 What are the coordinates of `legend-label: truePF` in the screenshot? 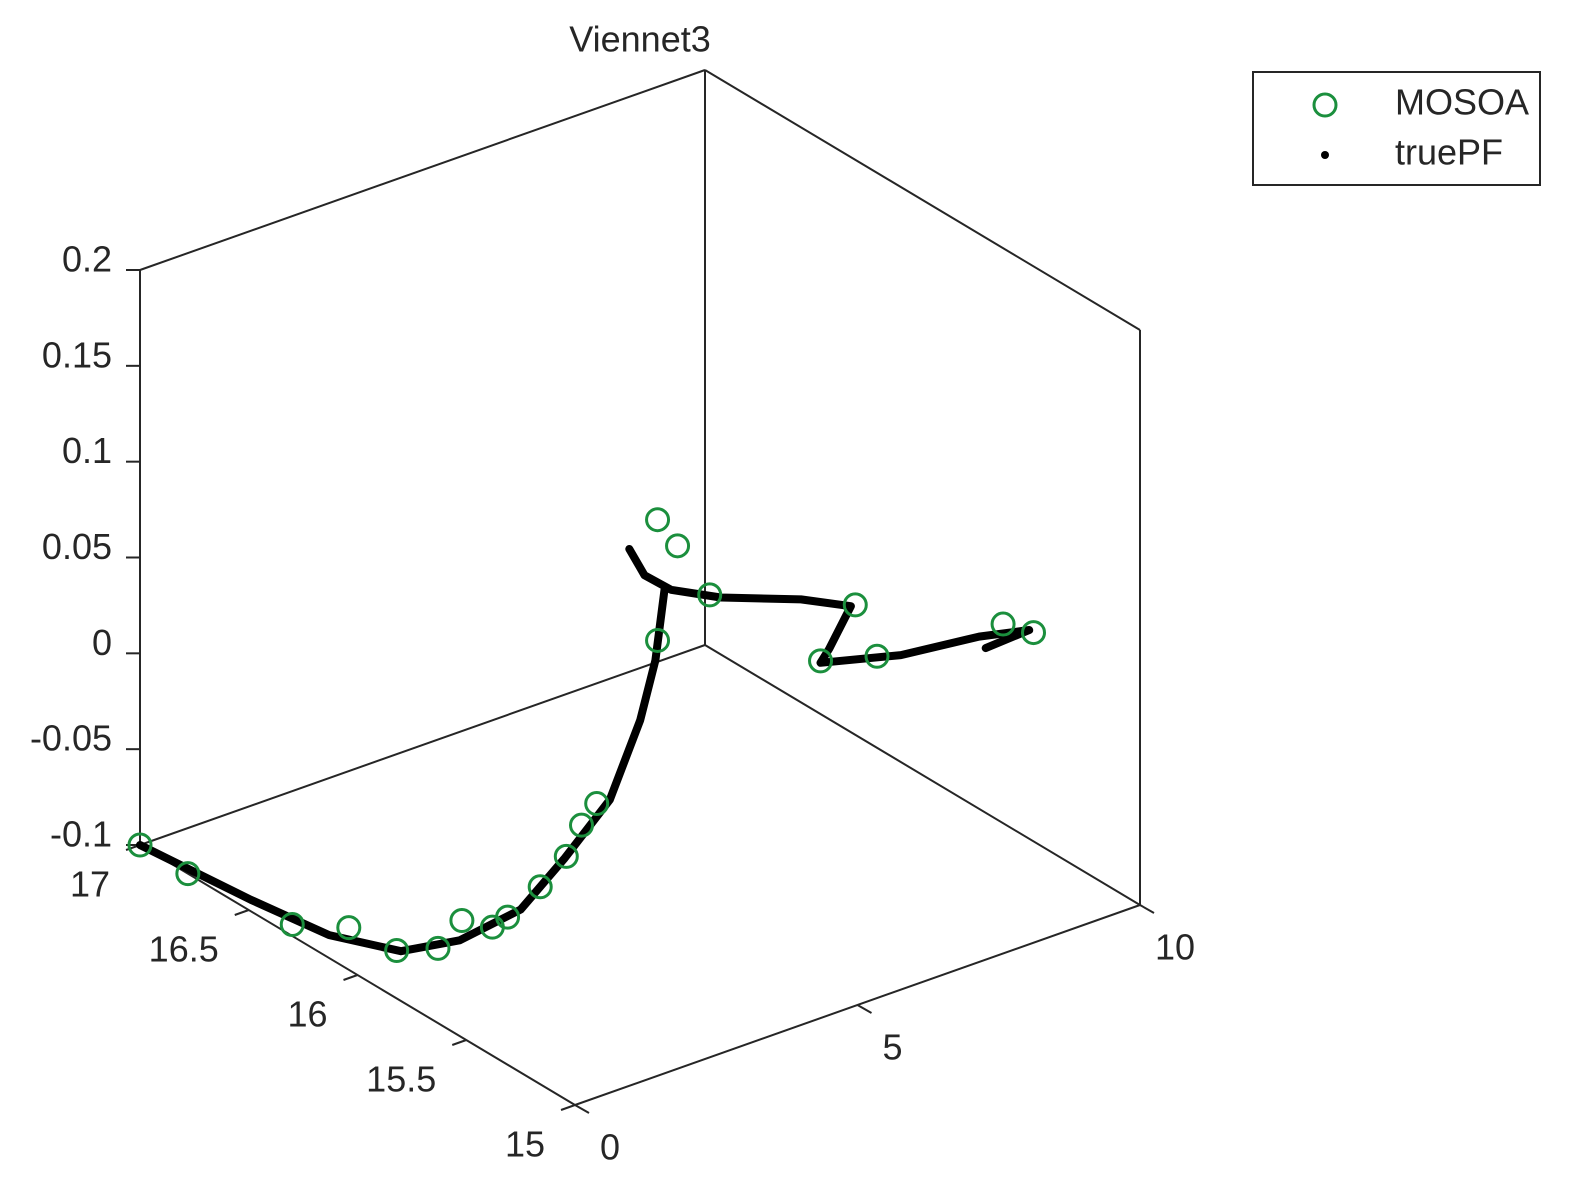 It's located at (1449, 152).